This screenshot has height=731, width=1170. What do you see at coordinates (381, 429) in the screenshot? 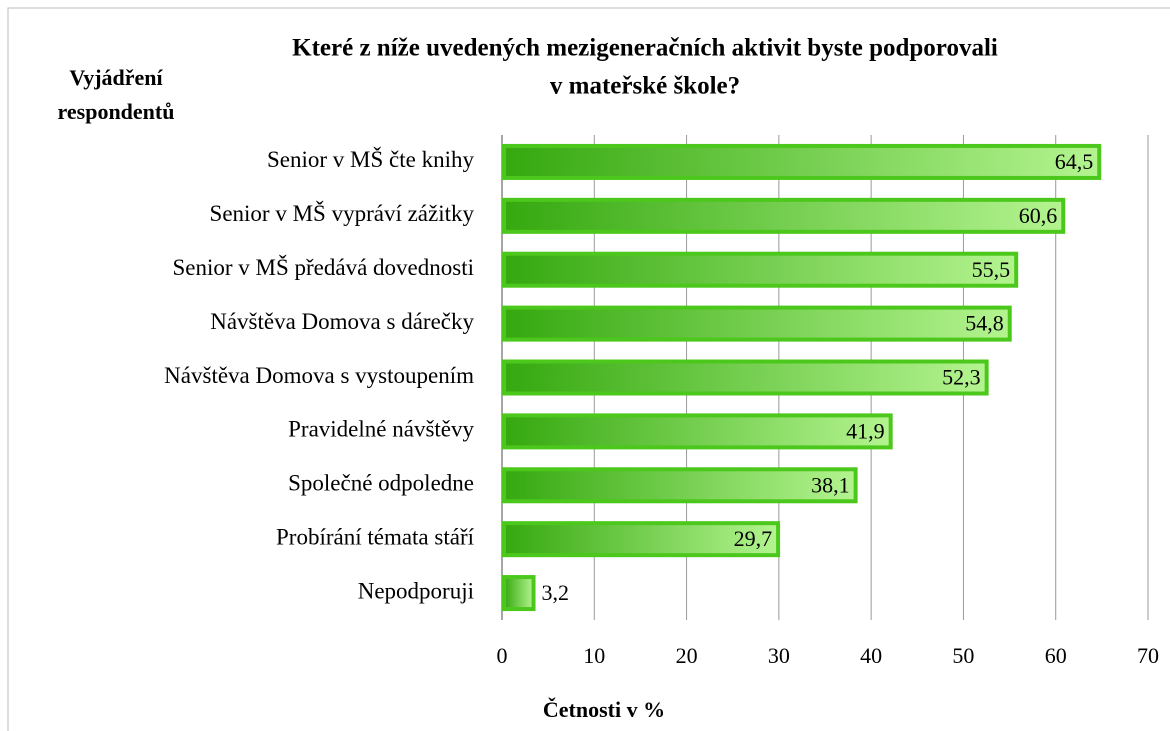
I see `y-tick-label: Pravidelné návštěvy` at bounding box center [381, 429].